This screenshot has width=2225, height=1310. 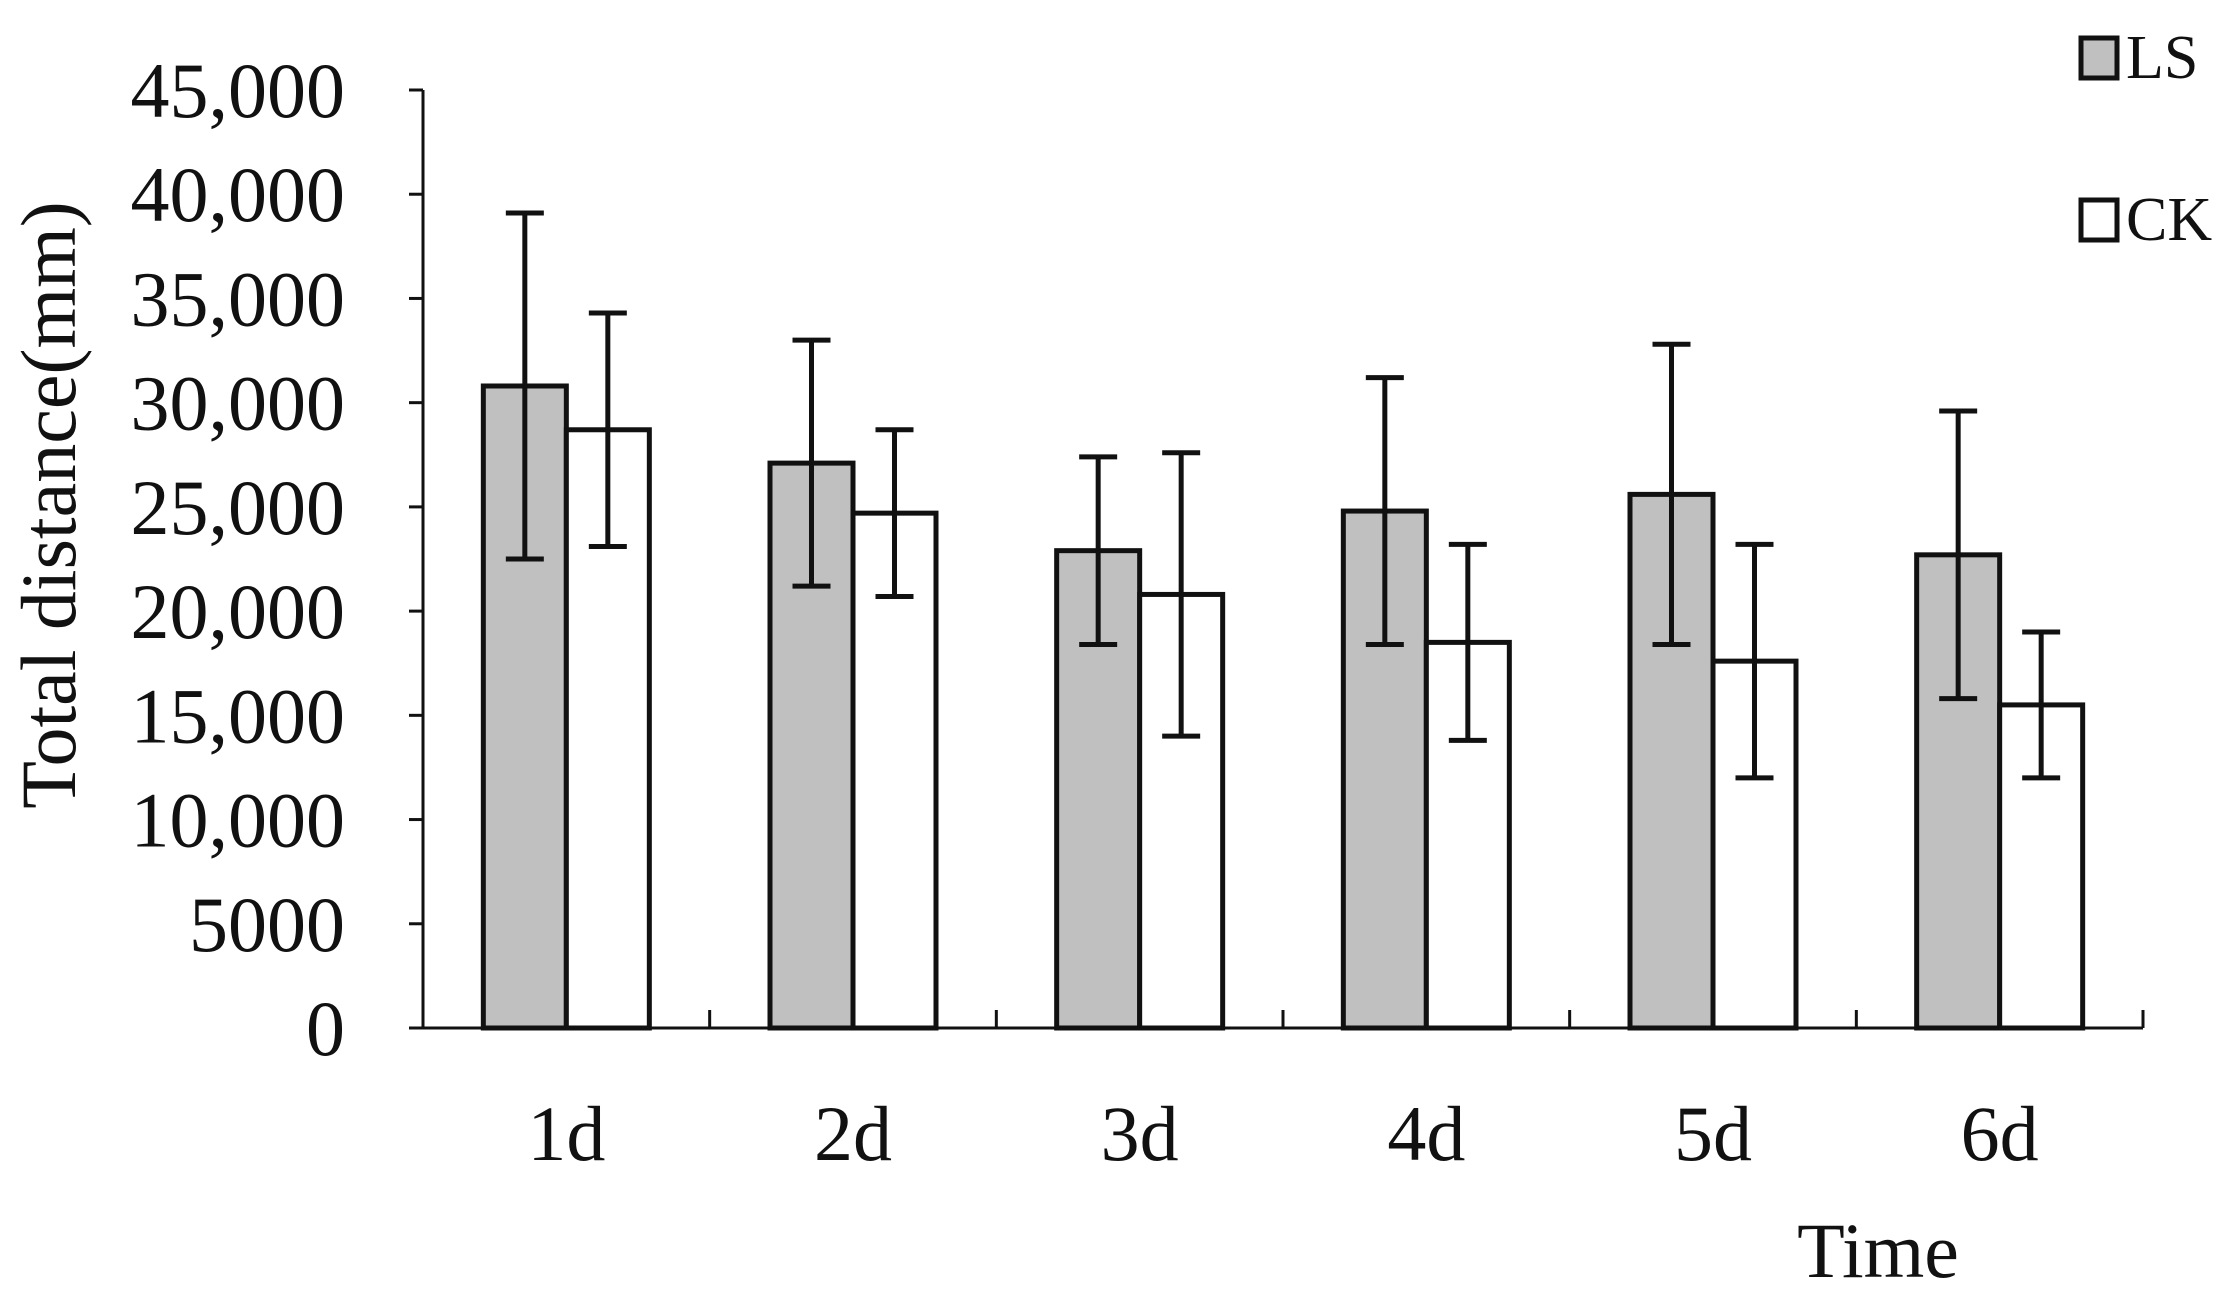 I want to click on legend-swatch-ck, so click(x=2099, y=220).